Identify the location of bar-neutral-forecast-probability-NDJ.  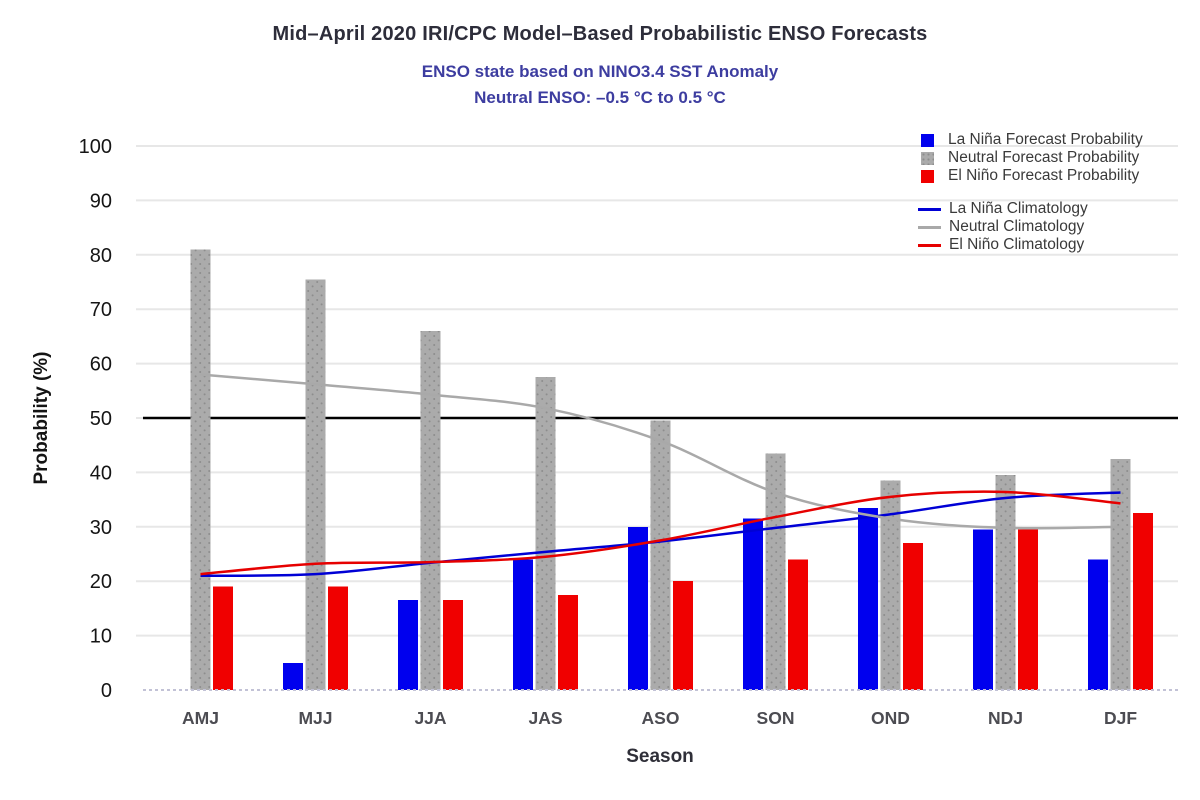
(1005, 582).